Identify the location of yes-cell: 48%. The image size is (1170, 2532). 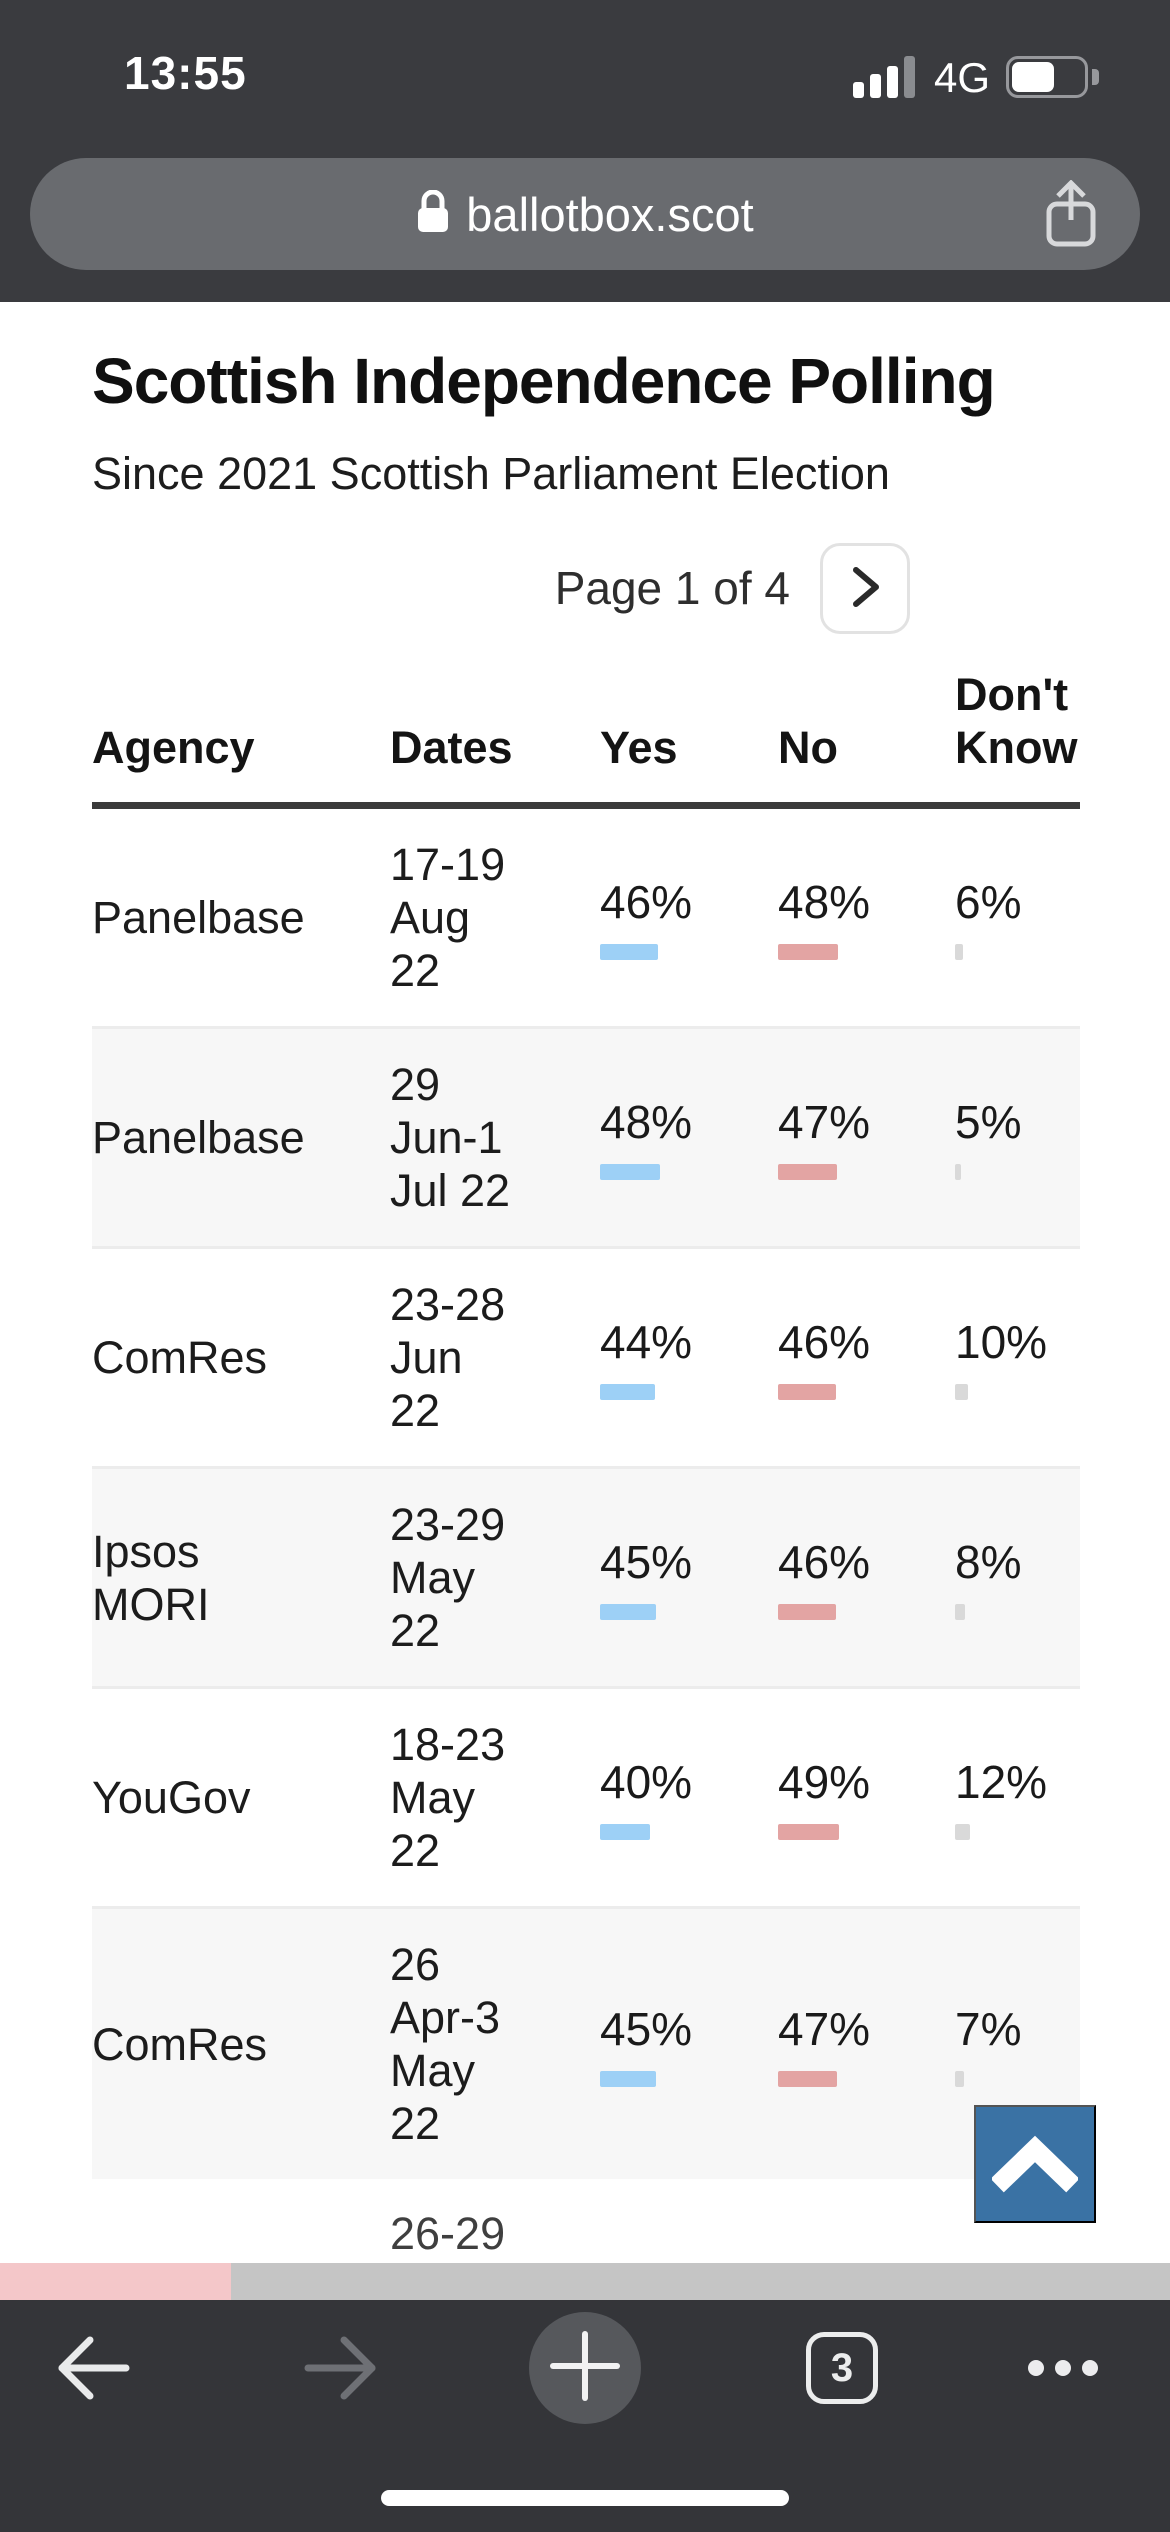
(689, 1137).